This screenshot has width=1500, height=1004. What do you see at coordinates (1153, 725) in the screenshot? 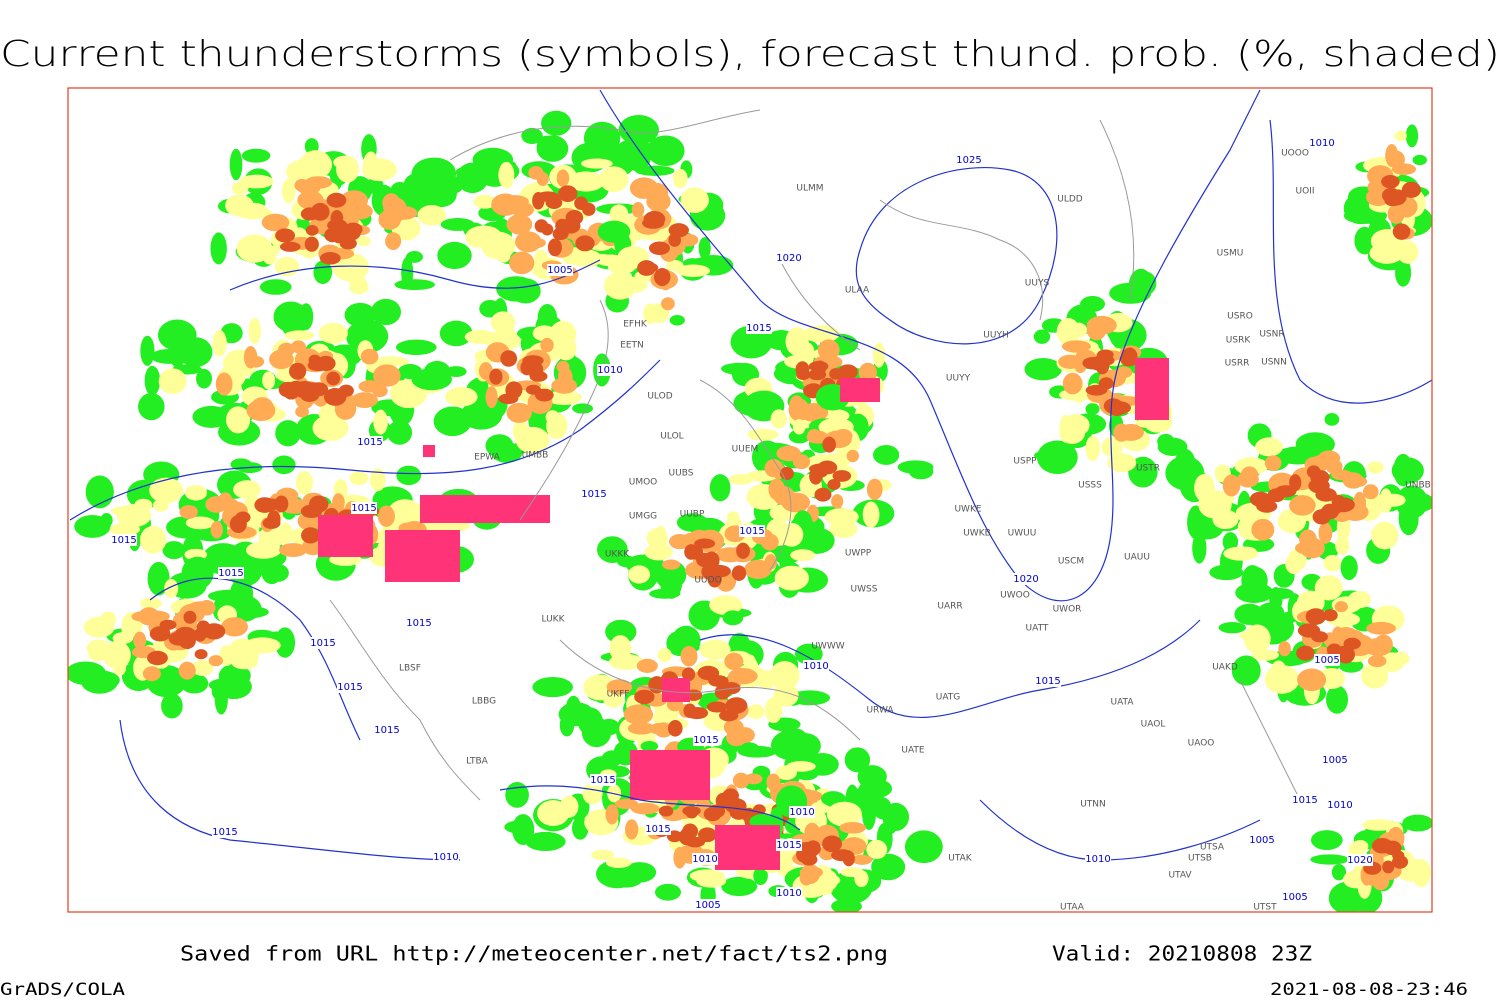
I see `station-label: UAOL` at bounding box center [1153, 725].